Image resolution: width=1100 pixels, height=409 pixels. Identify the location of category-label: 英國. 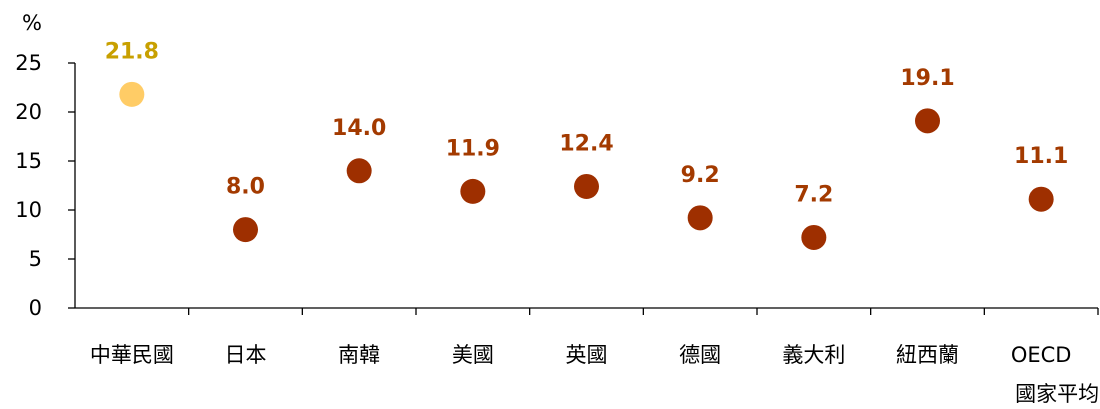
(587, 355).